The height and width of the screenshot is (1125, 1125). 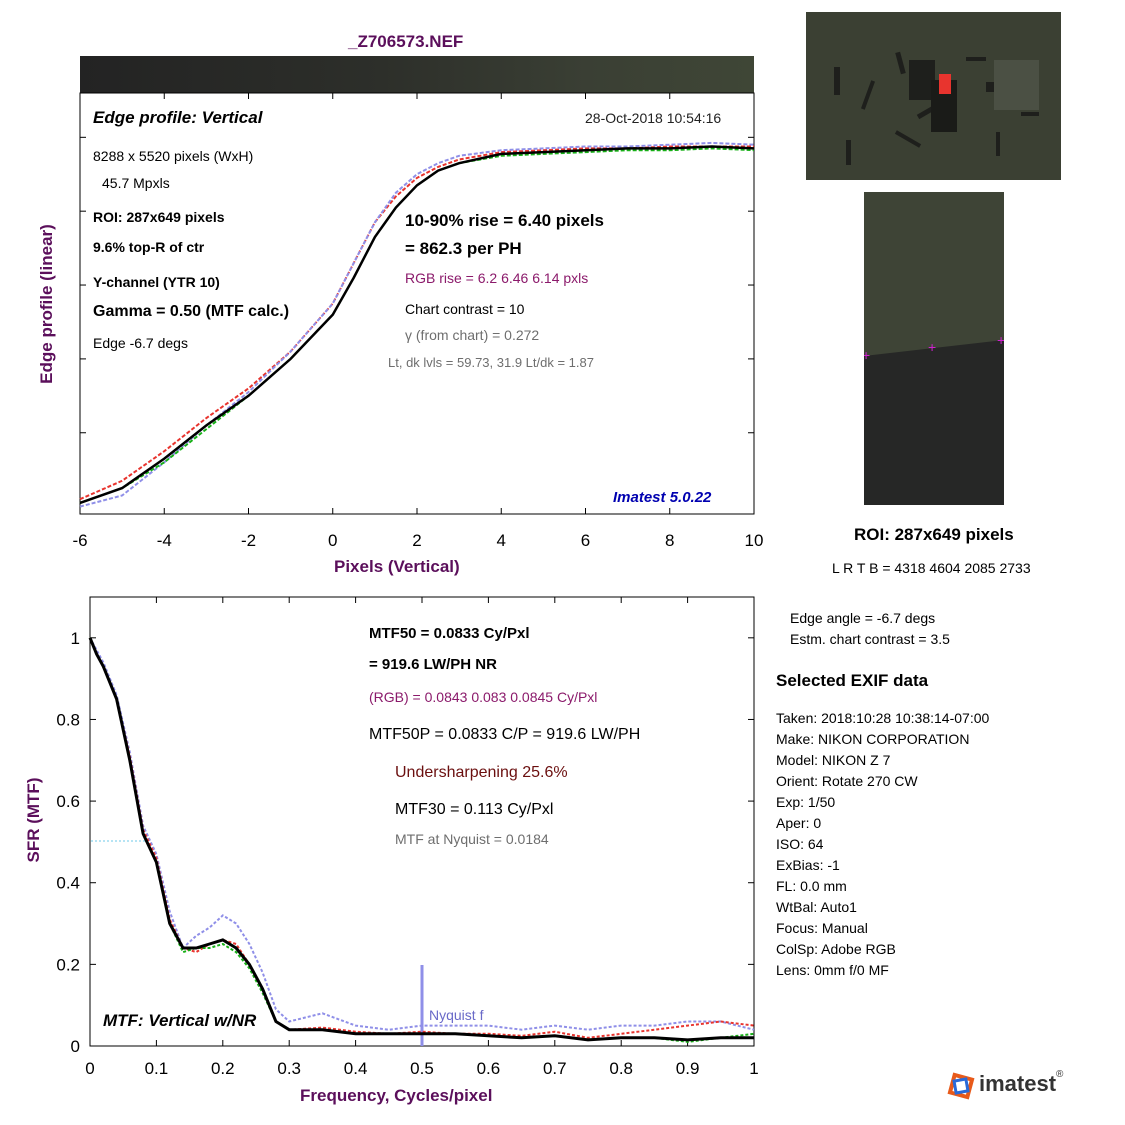 What do you see at coordinates (883, 718) in the screenshot?
I see `exif-row: Taken: 2018:10:28 10:38:14-07:00` at bounding box center [883, 718].